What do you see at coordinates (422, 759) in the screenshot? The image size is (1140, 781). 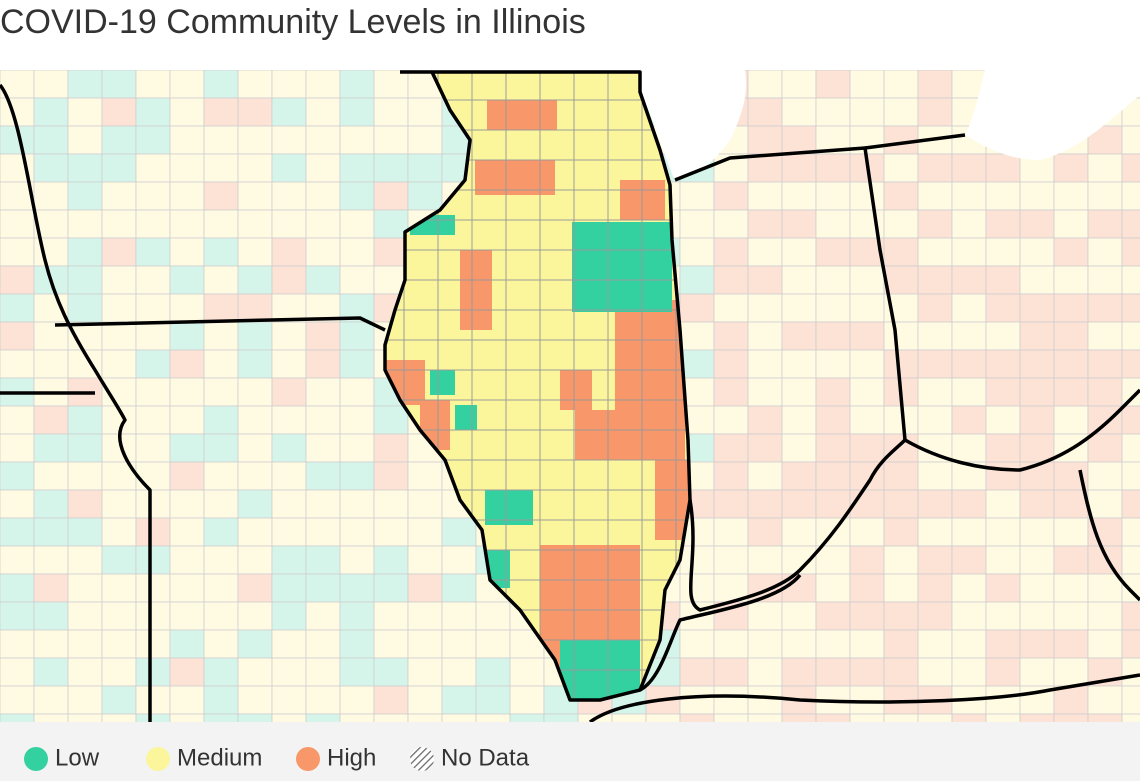 I see `legend-swatch` at bounding box center [422, 759].